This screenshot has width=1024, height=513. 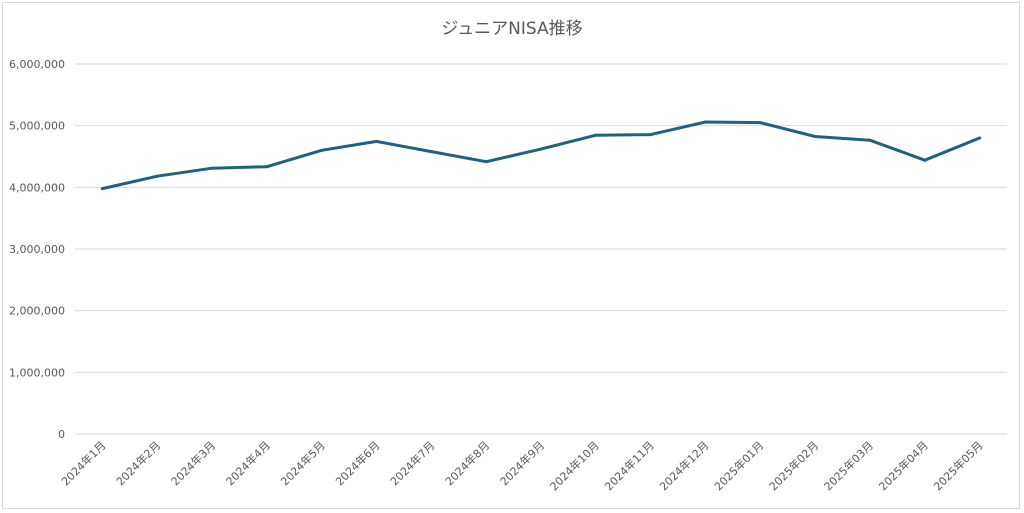 I want to click on x-tick-label: 2024年3月, so click(x=193, y=463).